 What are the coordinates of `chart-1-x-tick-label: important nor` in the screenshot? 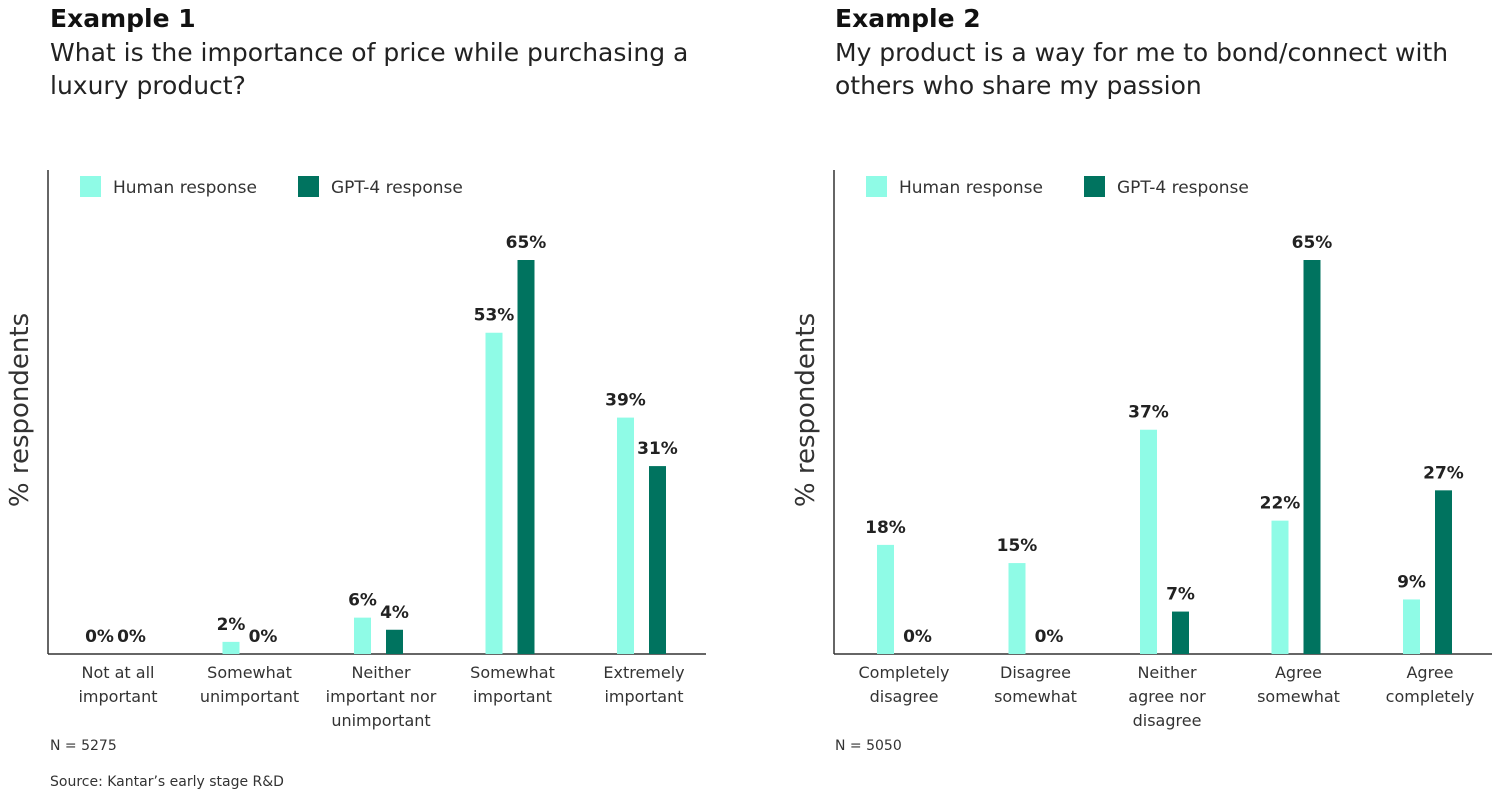 It's located at (381, 696).